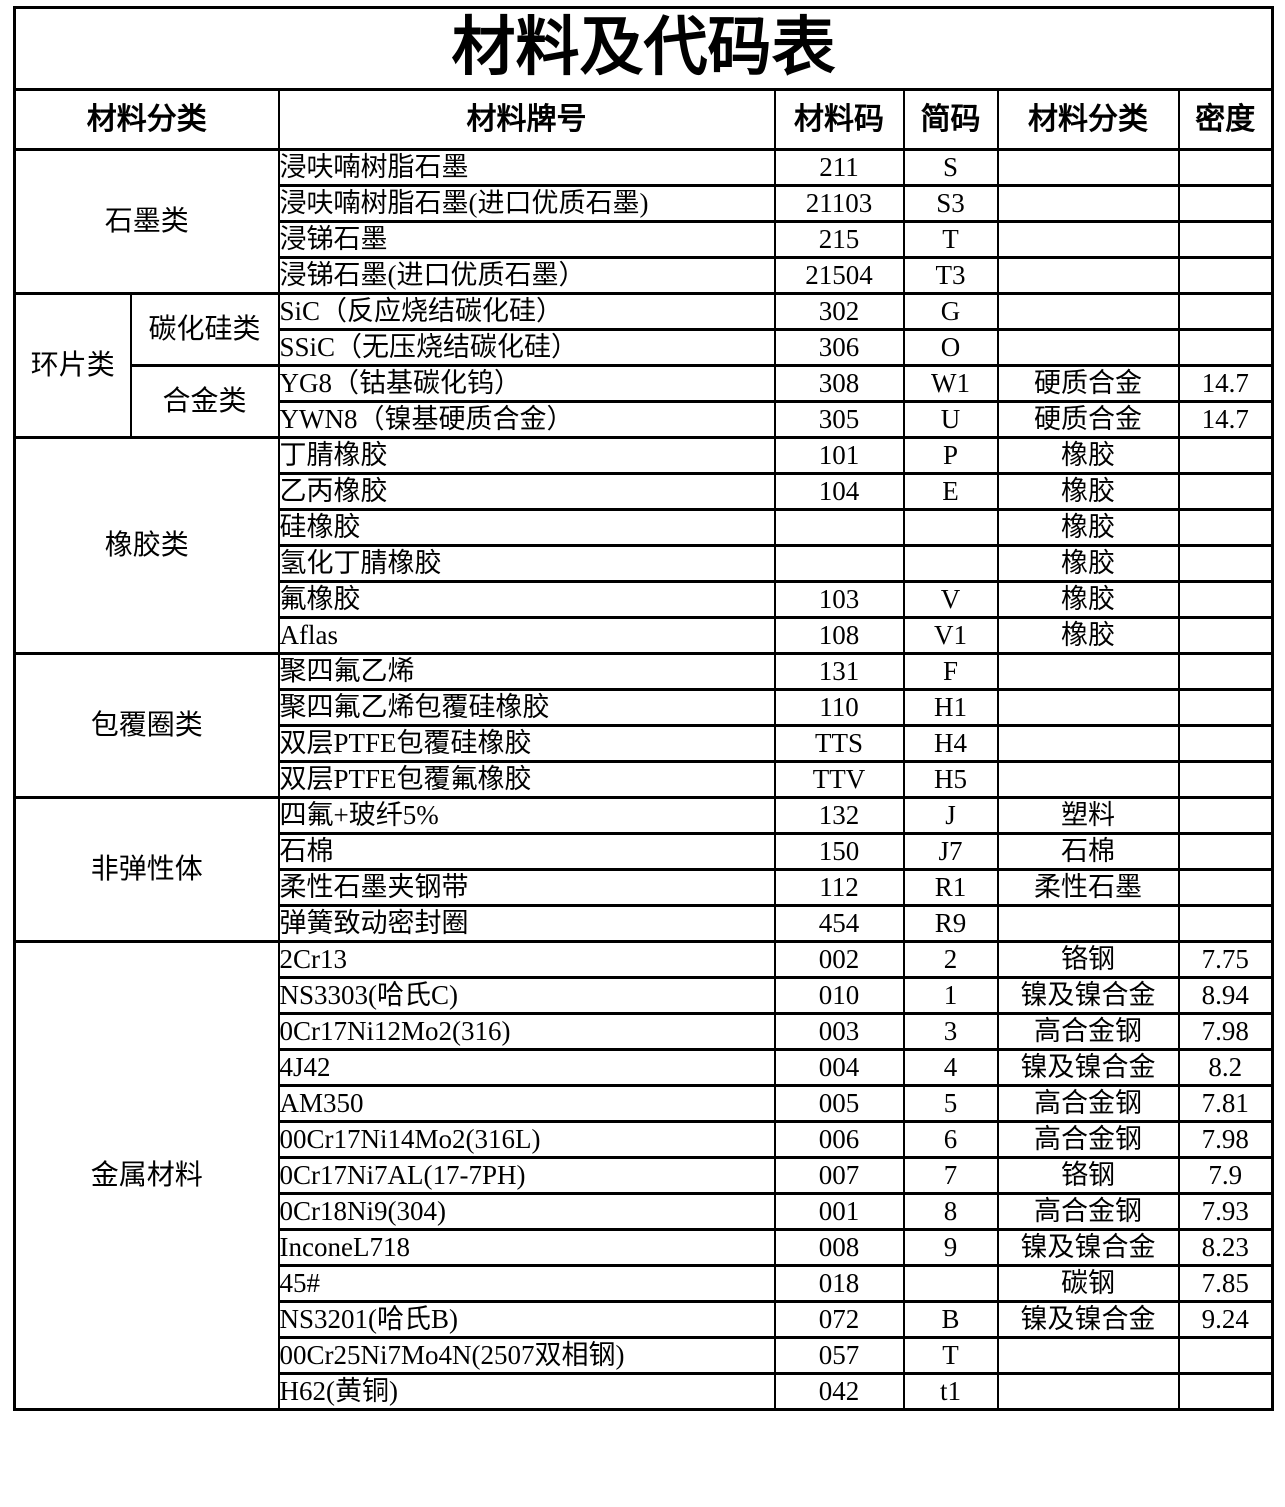 The height and width of the screenshot is (1507, 1285). I want to click on material-grade-cell: 浸锑石墨, so click(526, 239).